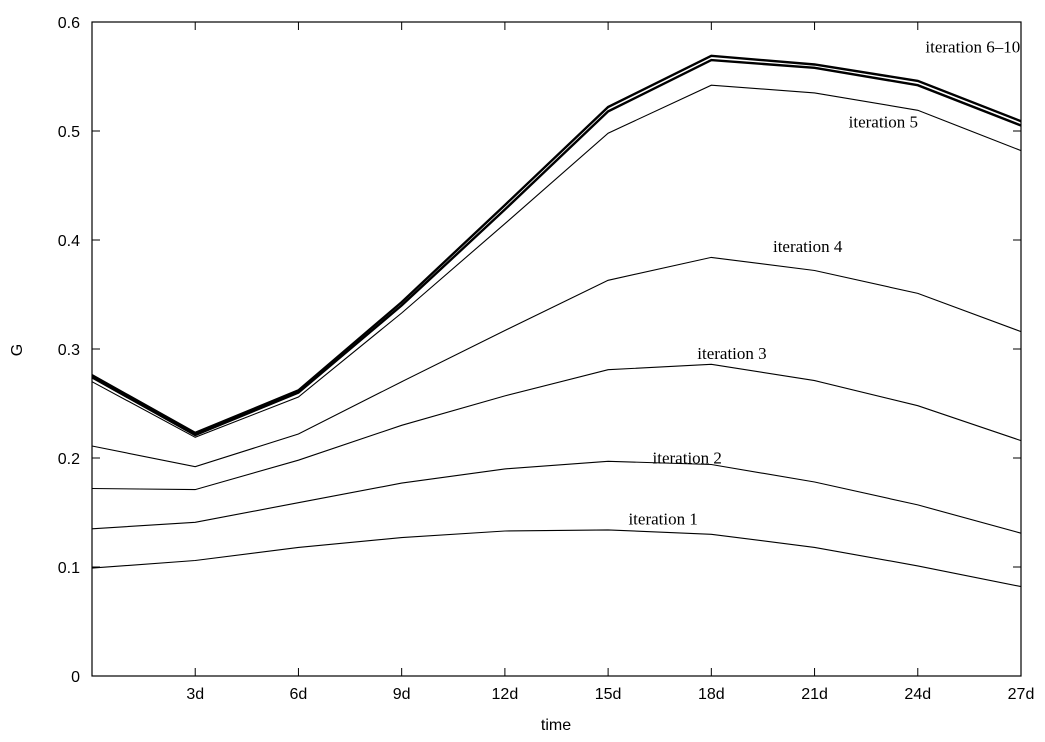 Image resolution: width=1045 pixels, height=742 pixels. I want to click on x-tick-label: 24d, so click(917, 694).